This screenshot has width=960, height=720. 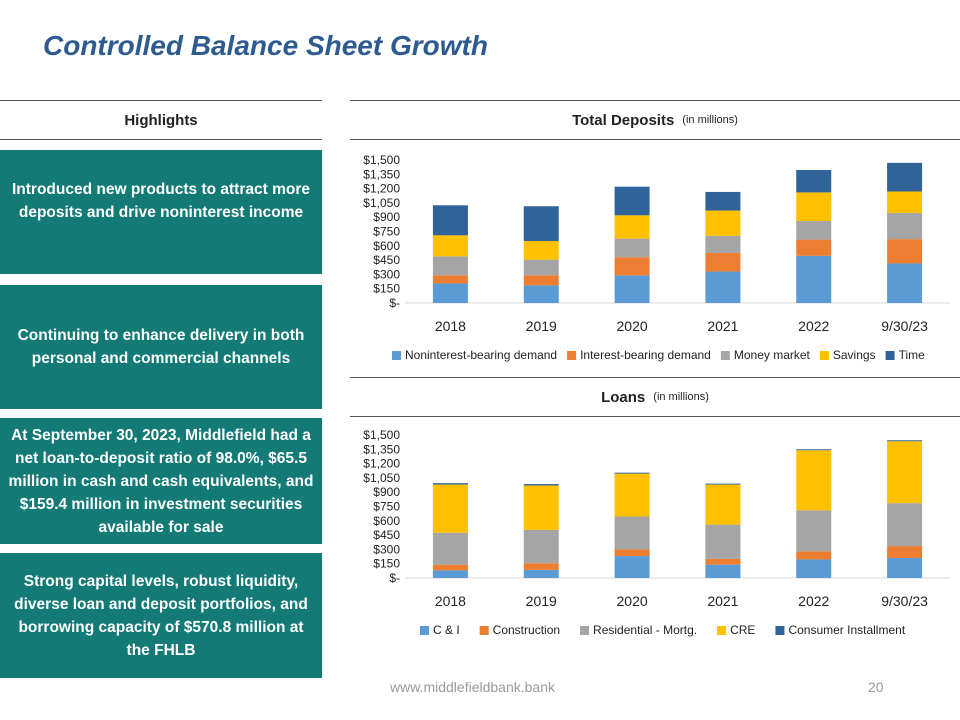 I want to click on deposits-legend-label: Noninterest-bearing demand, so click(x=481, y=355).